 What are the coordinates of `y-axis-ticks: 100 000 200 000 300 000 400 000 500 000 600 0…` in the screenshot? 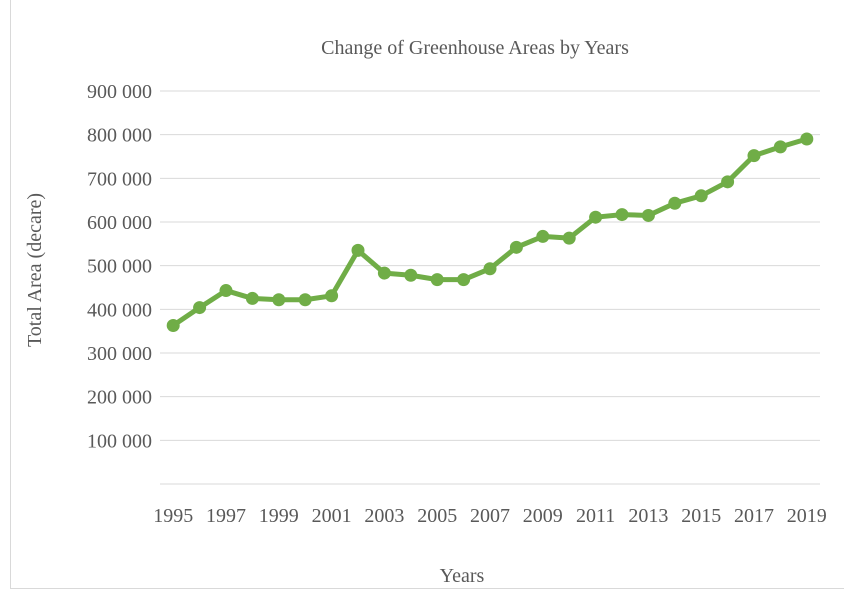 It's located at (119, 266).